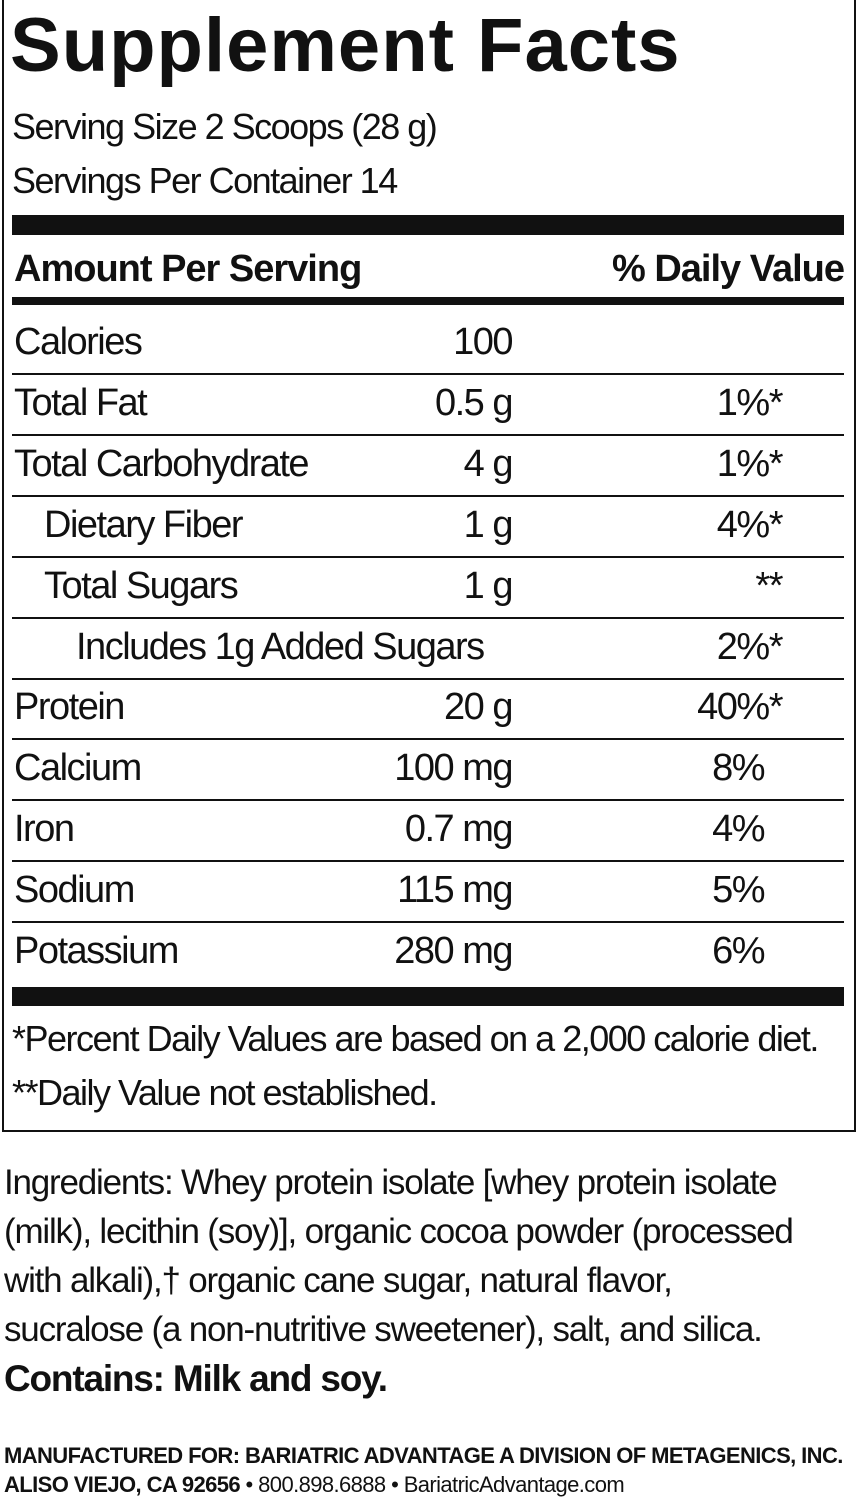 The image size is (858, 1500). Describe the element at coordinates (74, 890) in the screenshot. I see `nutrient-name: Sodium` at that location.